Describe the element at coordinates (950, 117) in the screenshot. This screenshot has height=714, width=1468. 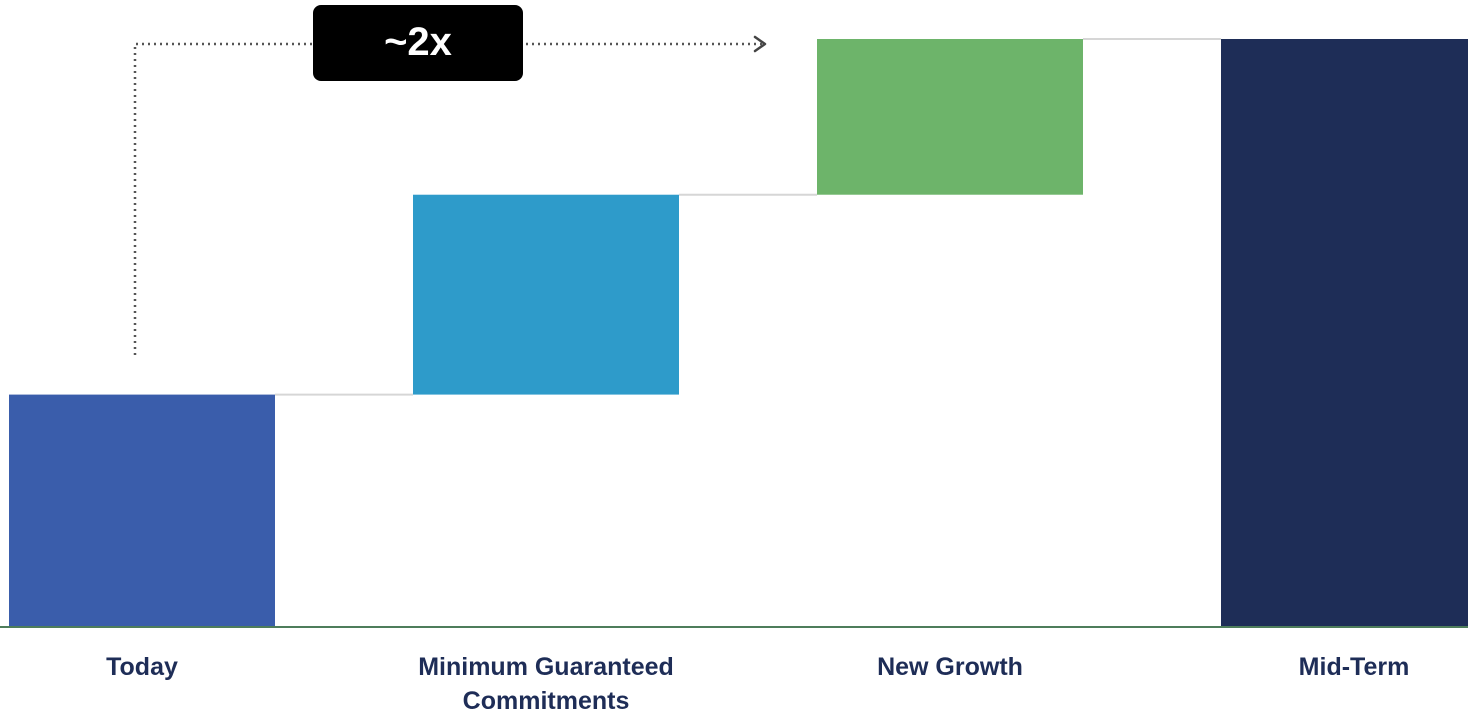
I see `bar-new-growth` at that location.